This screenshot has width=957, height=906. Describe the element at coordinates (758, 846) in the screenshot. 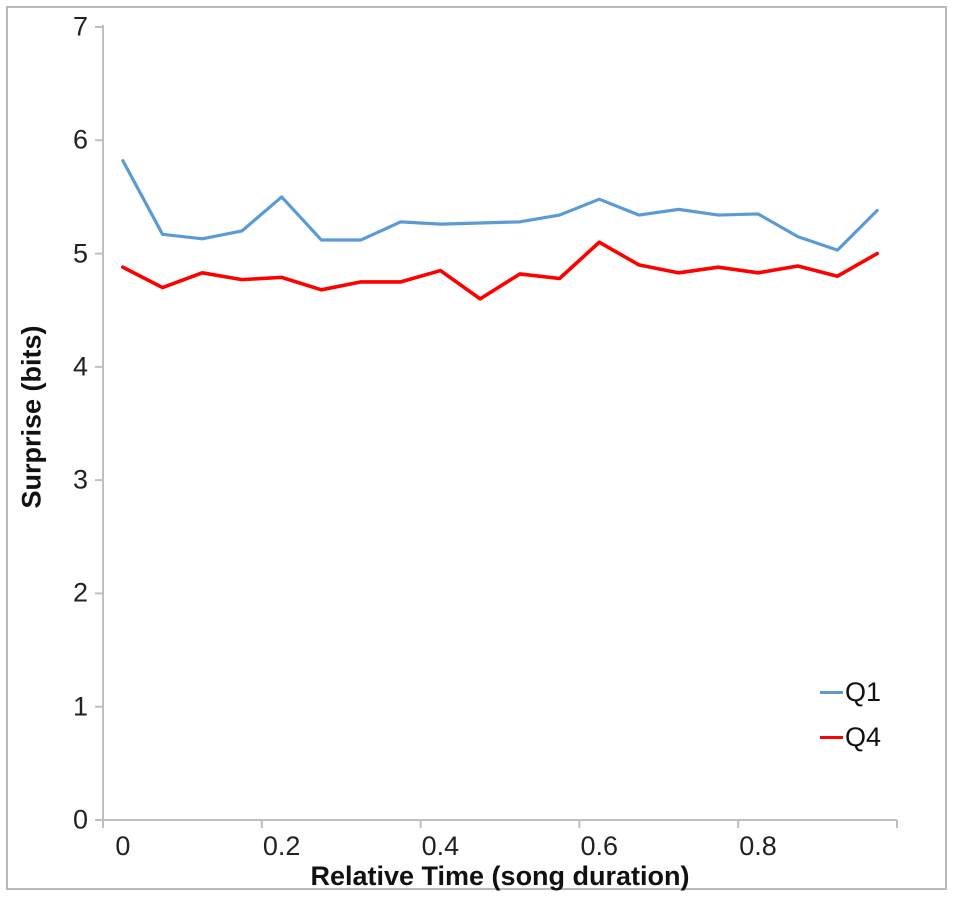

I see `x-tick-label: 0.8` at that location.